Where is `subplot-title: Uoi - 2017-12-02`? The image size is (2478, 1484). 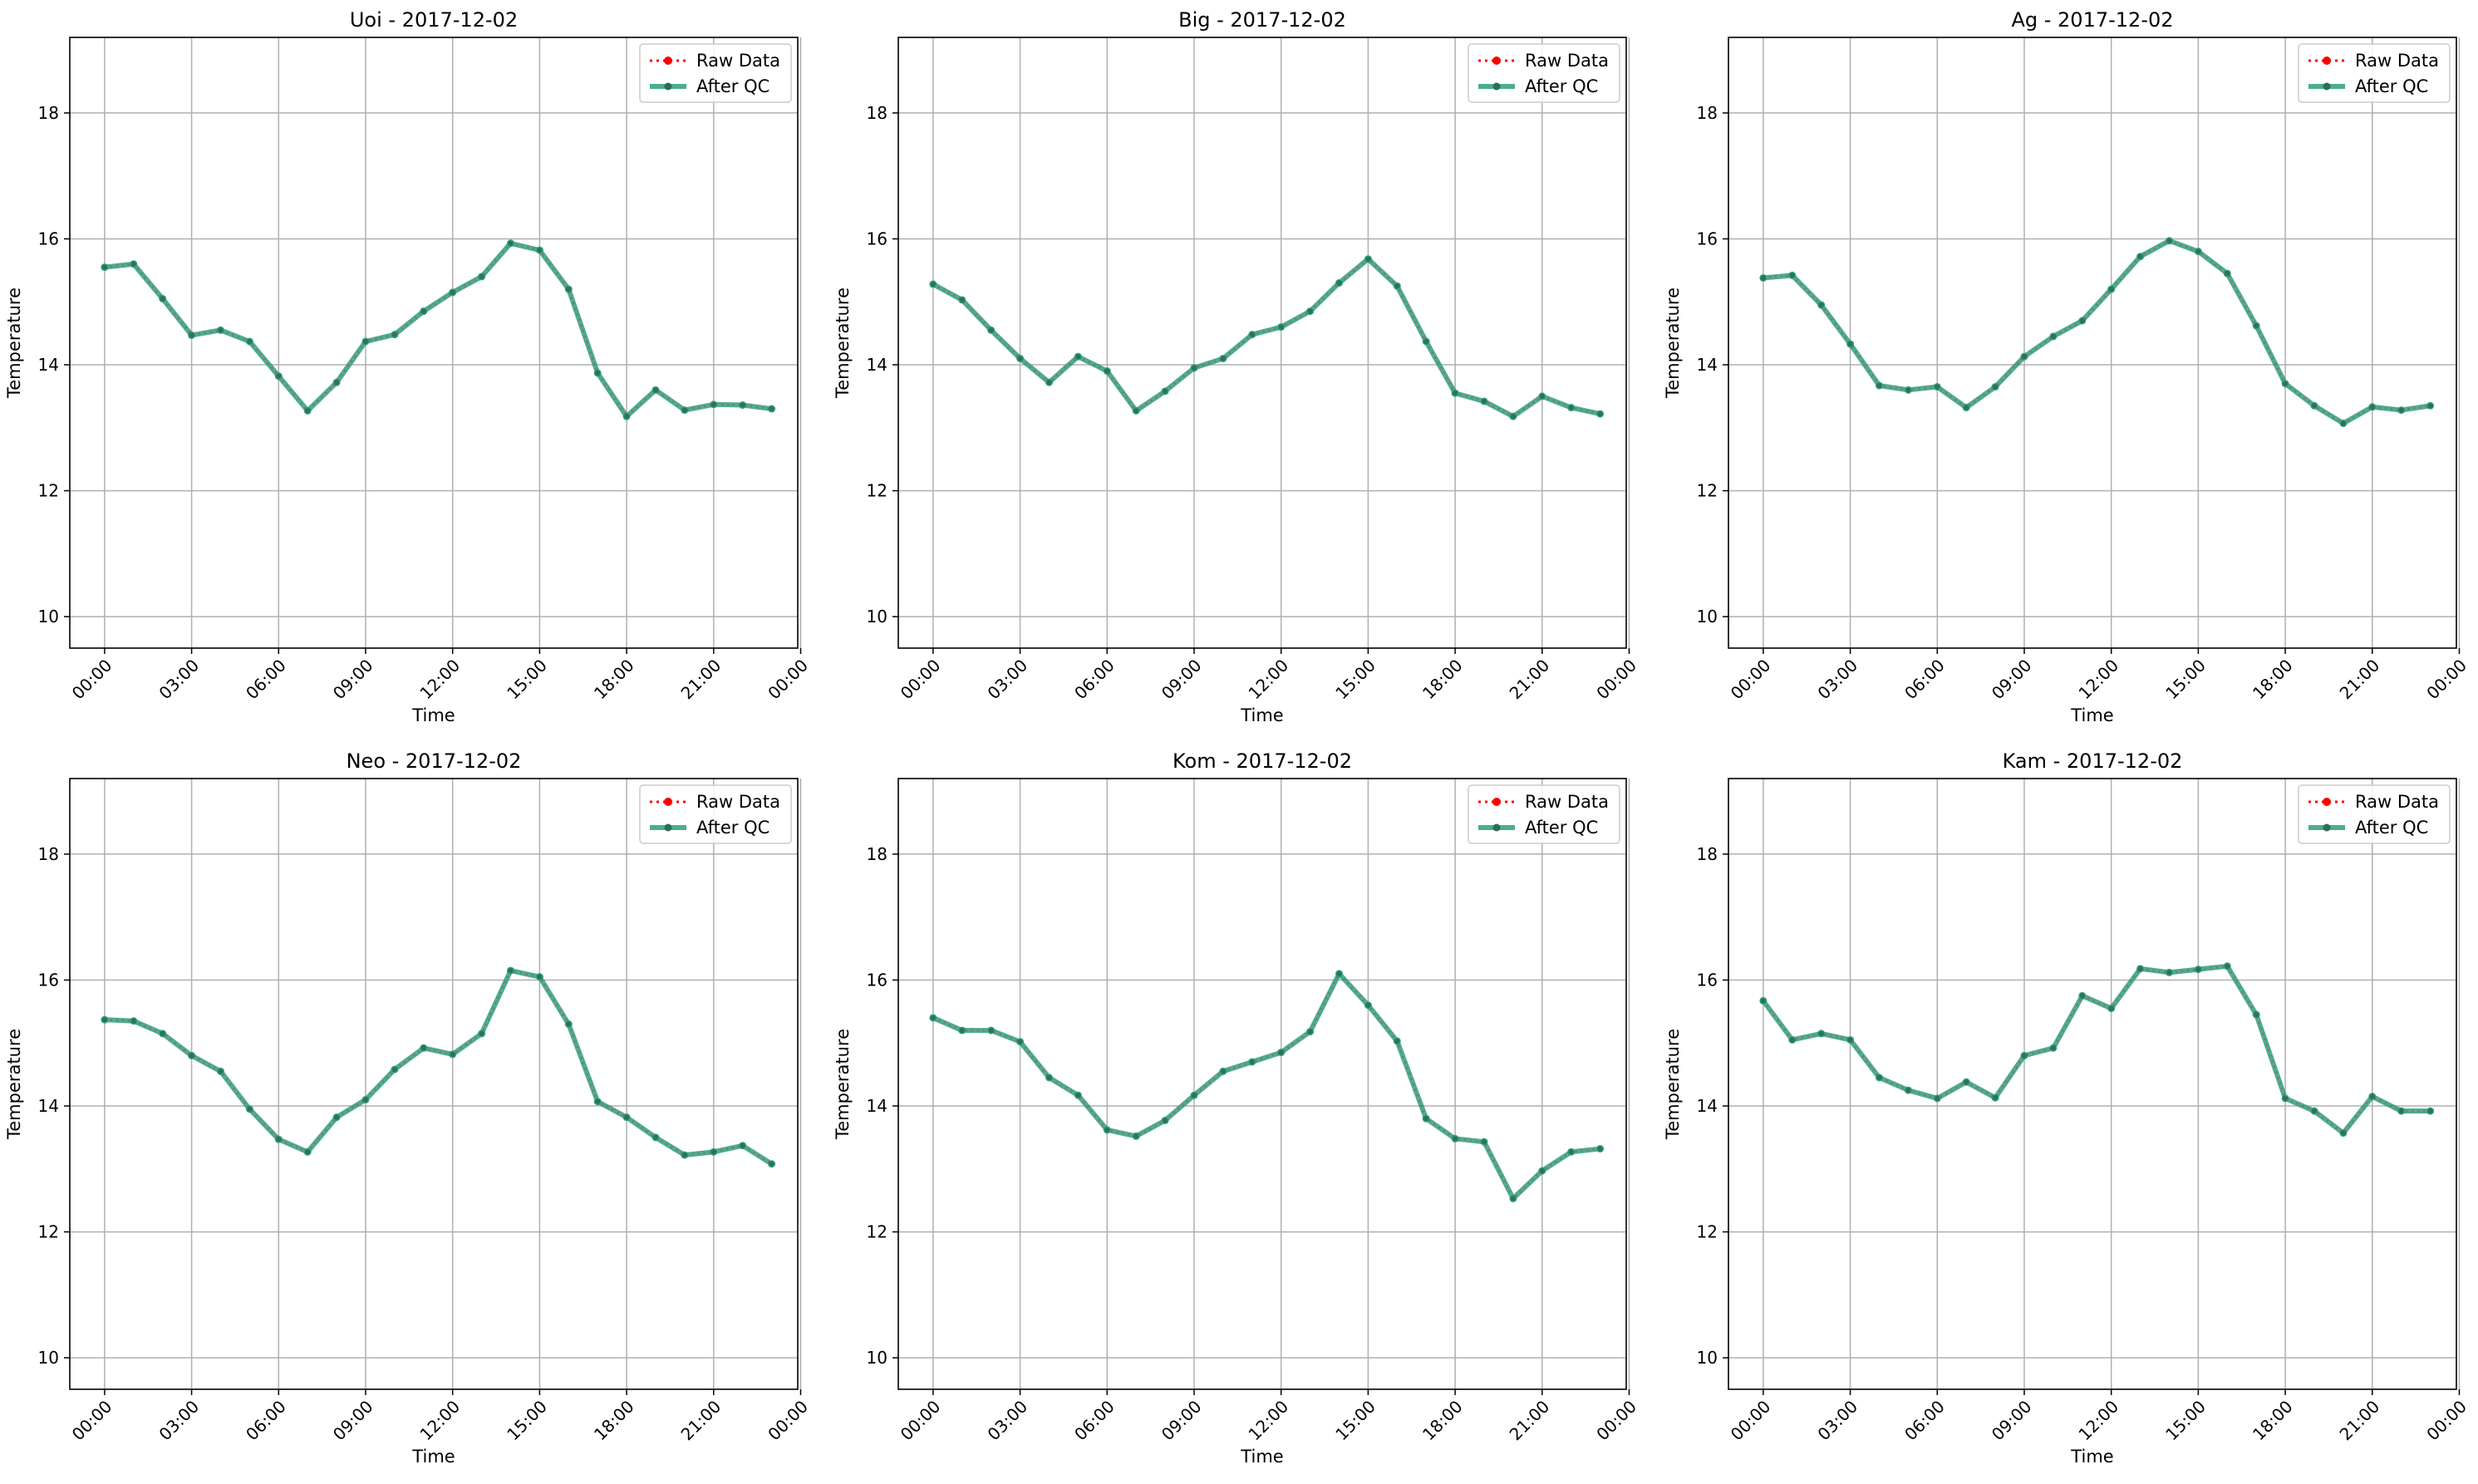 subplot-title: Uoi - 2017-12-02 is located at coordinates (434, 20).